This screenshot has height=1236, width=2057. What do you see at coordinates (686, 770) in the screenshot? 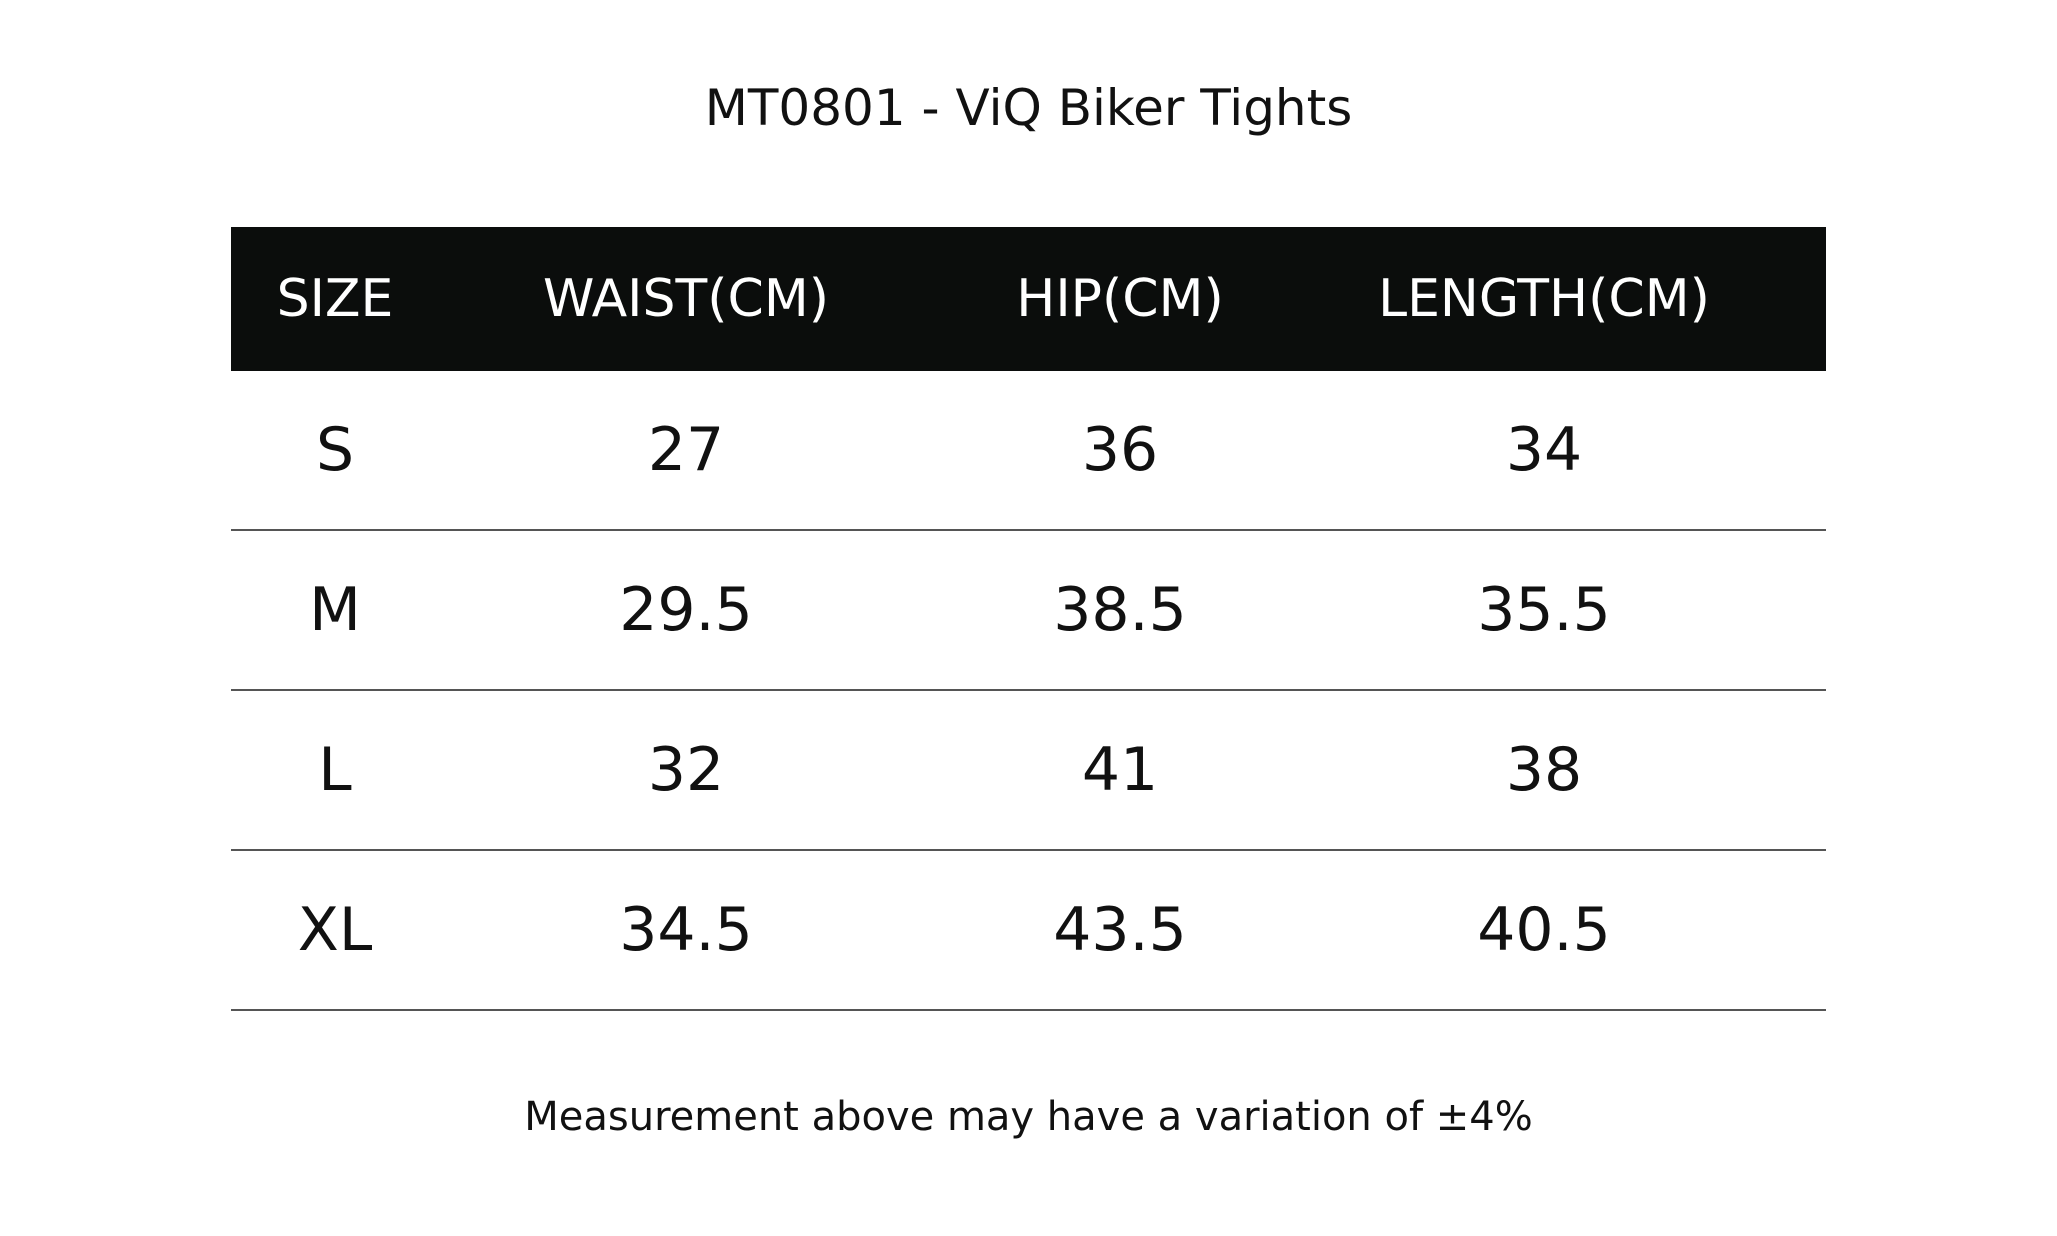
I see `table-cell: 32` at bounding box center [686, 770].